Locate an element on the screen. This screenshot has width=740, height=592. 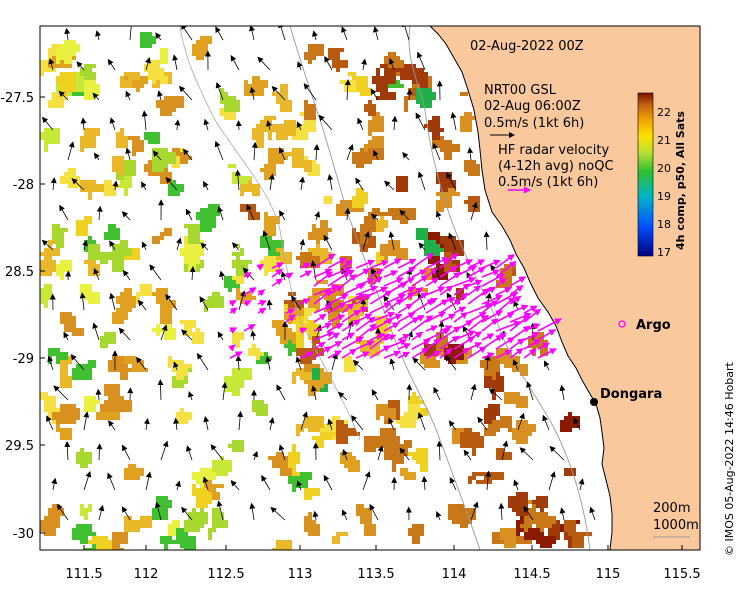
model-scale: 0.5m/s (1kt 6h) is located at coordinates (534, 123).